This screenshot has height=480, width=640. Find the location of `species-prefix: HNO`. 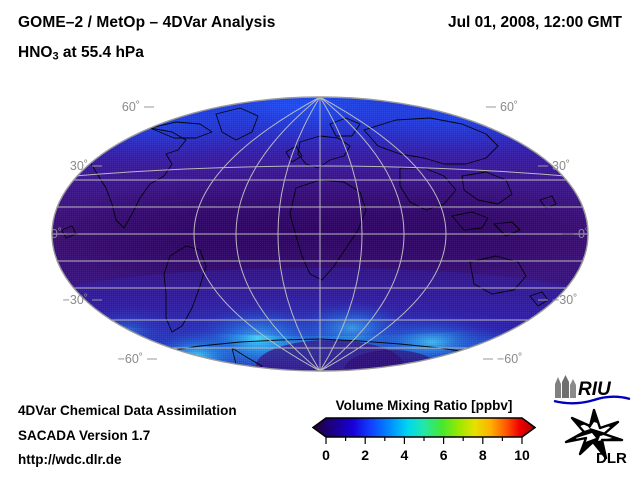

species-prefix: HNO is located at coordinates (35, 52).